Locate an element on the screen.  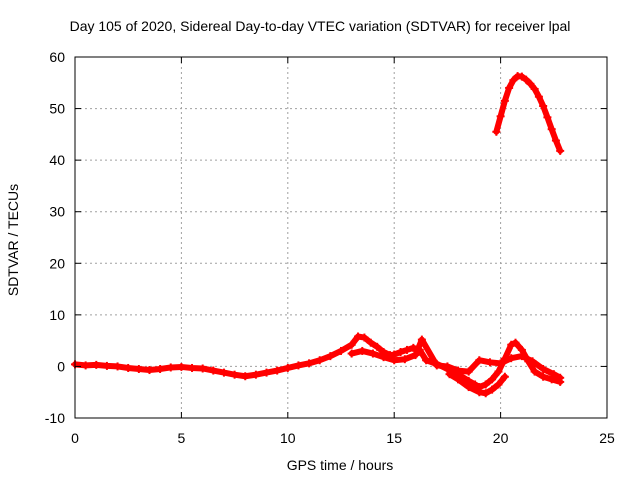
series-trace is located at coordinates (528, 113).